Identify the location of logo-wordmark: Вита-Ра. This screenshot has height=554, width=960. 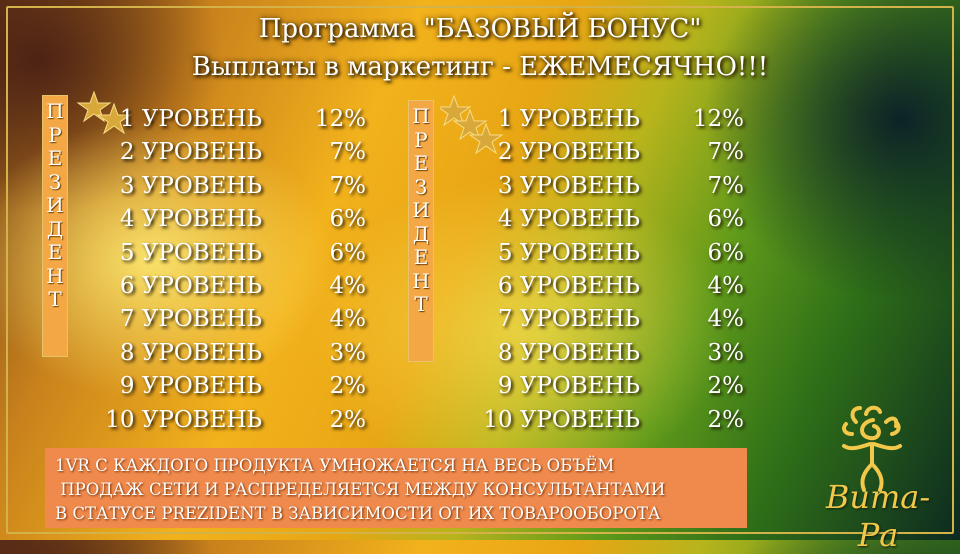
(878, 516).